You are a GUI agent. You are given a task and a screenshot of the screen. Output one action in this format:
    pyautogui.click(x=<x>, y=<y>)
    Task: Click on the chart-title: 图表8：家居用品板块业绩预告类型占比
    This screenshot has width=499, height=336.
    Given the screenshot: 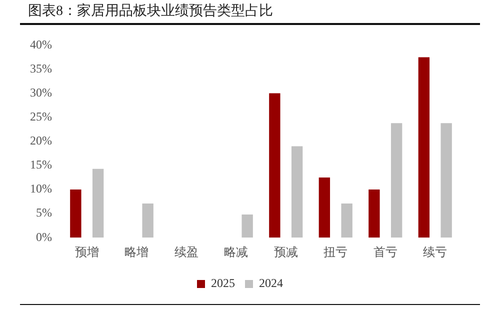 What is the action you would take?
    pyautogui.click(x=150, y=11)
    